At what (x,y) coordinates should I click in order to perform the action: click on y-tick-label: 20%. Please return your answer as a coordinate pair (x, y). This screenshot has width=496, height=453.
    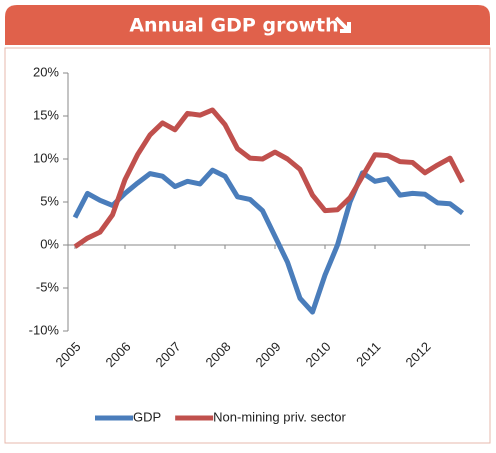
    Looking at the image, I should click on (46, 71).